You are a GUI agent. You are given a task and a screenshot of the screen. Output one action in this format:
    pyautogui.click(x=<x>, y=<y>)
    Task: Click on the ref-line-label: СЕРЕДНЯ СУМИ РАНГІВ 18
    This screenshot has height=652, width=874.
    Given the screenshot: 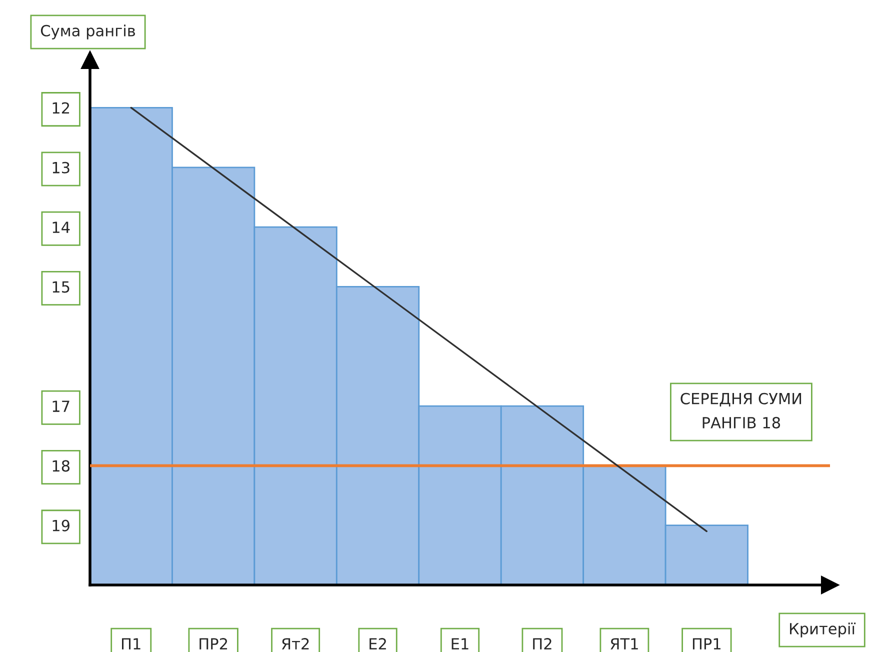 What is the action you would take?
    pyautogui.click(x=741, y=410)
    